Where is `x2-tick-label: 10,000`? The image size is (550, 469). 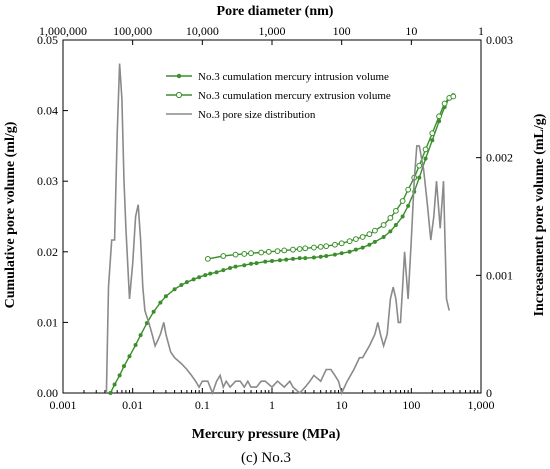
x2-tick-label: 10,000 is located at coordinates (202, 31).